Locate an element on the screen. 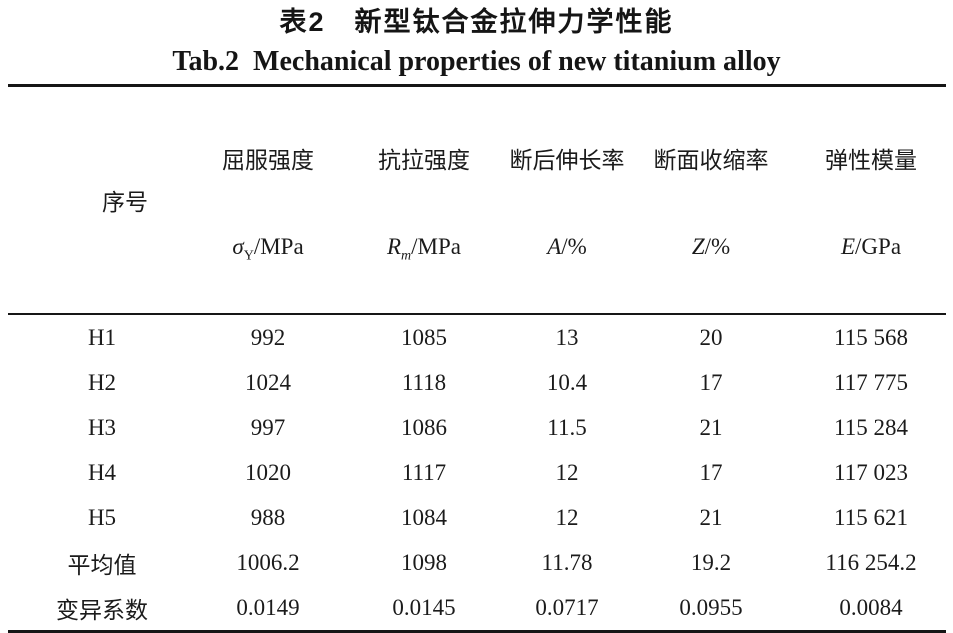 Image resolution: width=953 pixels, height=633 pixels. column-header-symbol: Z/% is located at coordinates (711, 246).